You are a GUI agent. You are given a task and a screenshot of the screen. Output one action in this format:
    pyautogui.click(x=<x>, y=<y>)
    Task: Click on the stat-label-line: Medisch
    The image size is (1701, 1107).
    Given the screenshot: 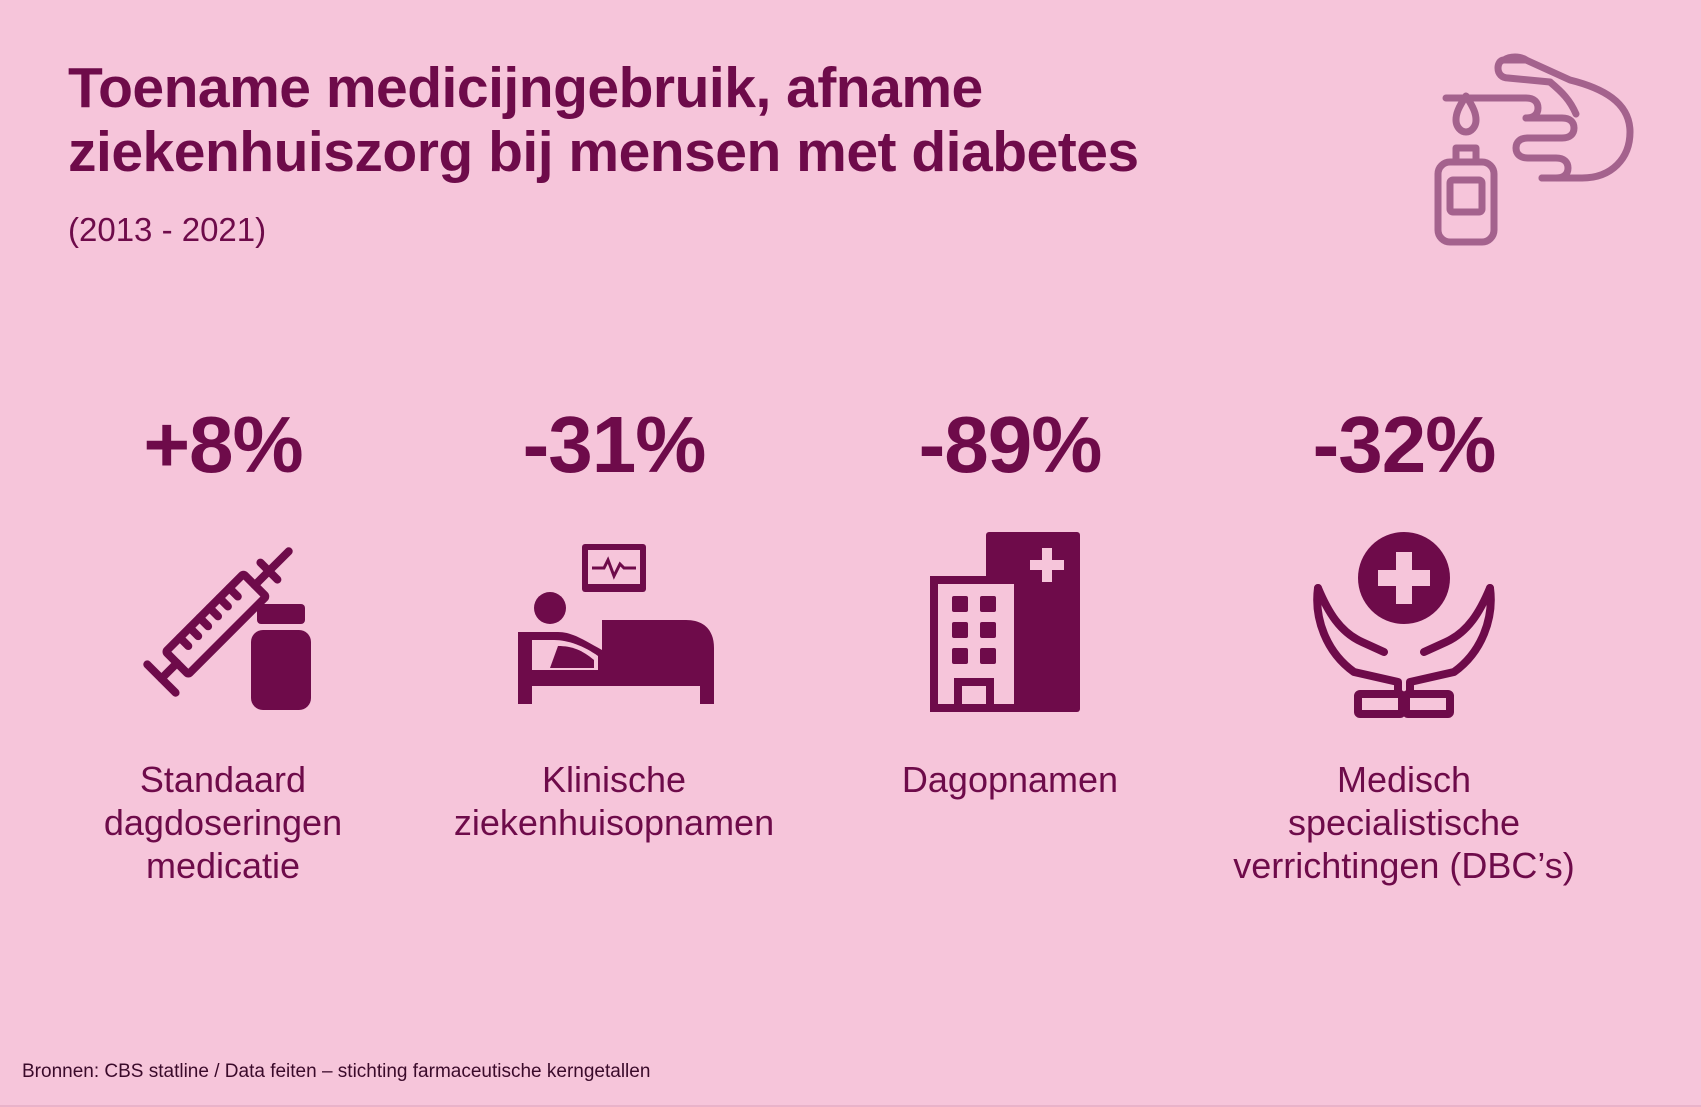 What is the action you would take?
    pyautogui.click(x=1404, y=779)
    